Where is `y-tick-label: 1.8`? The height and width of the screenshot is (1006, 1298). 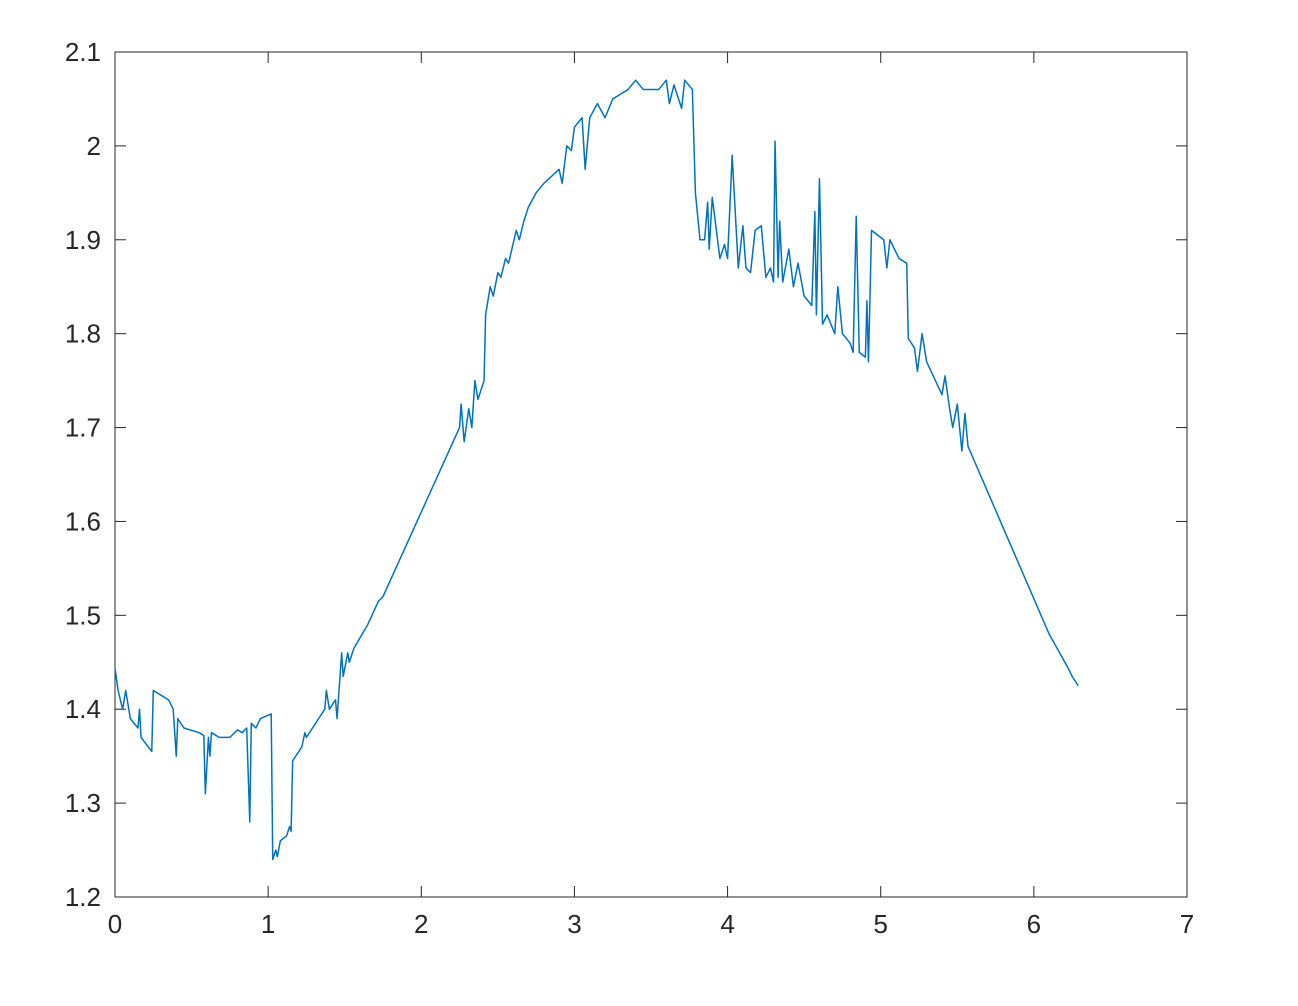 y-tick-label: 1.8 is located at coordinates (83, 334).